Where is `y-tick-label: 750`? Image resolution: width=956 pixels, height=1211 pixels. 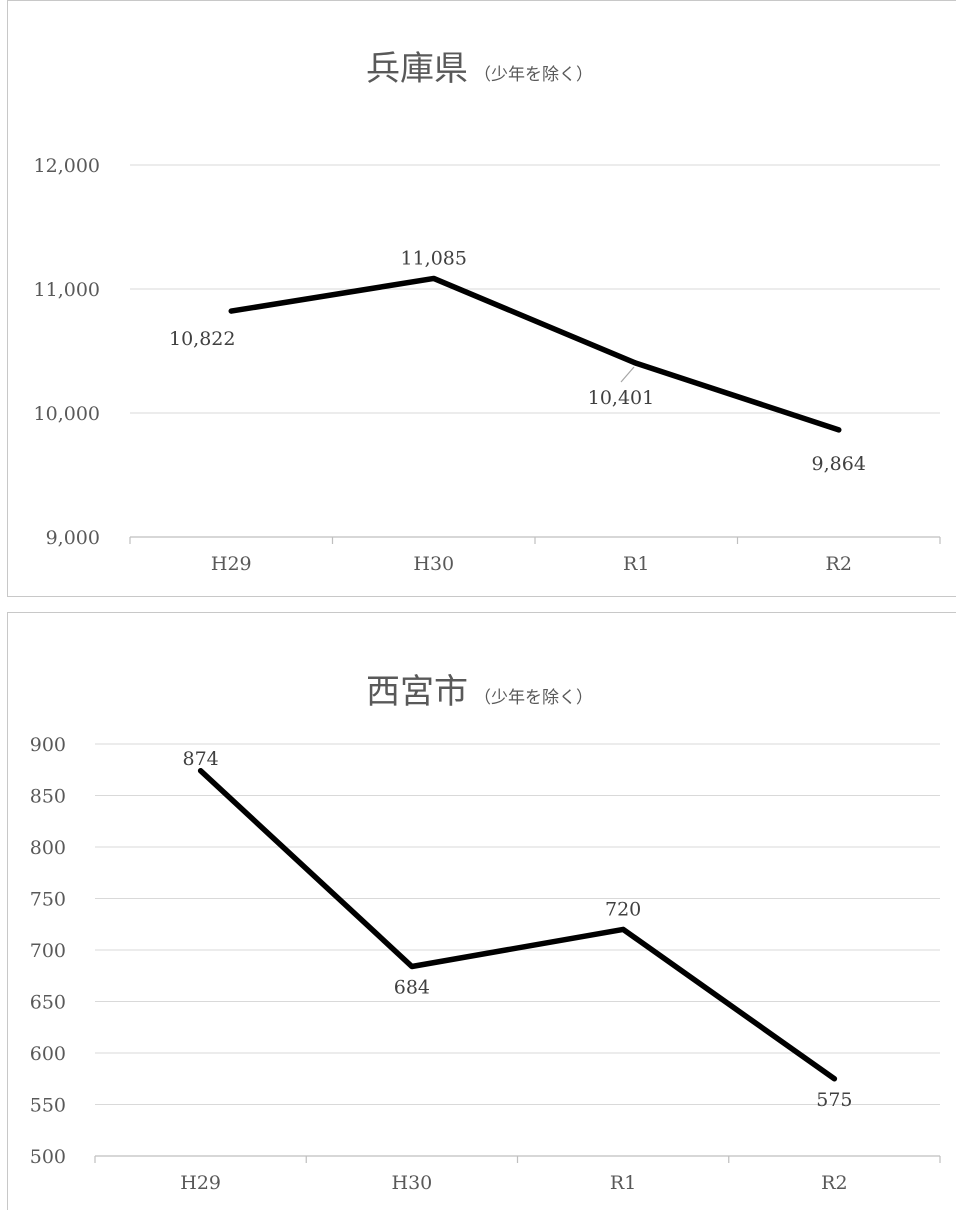 y-tick-label: 750 is located at coordinates (48, 900).